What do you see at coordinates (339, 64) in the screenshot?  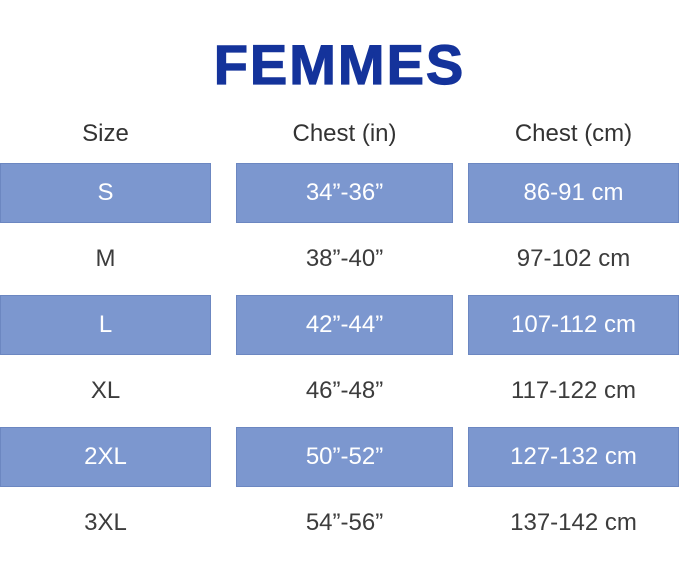 I see `chart-title: FEMMES` at bounding box center [339, 64].